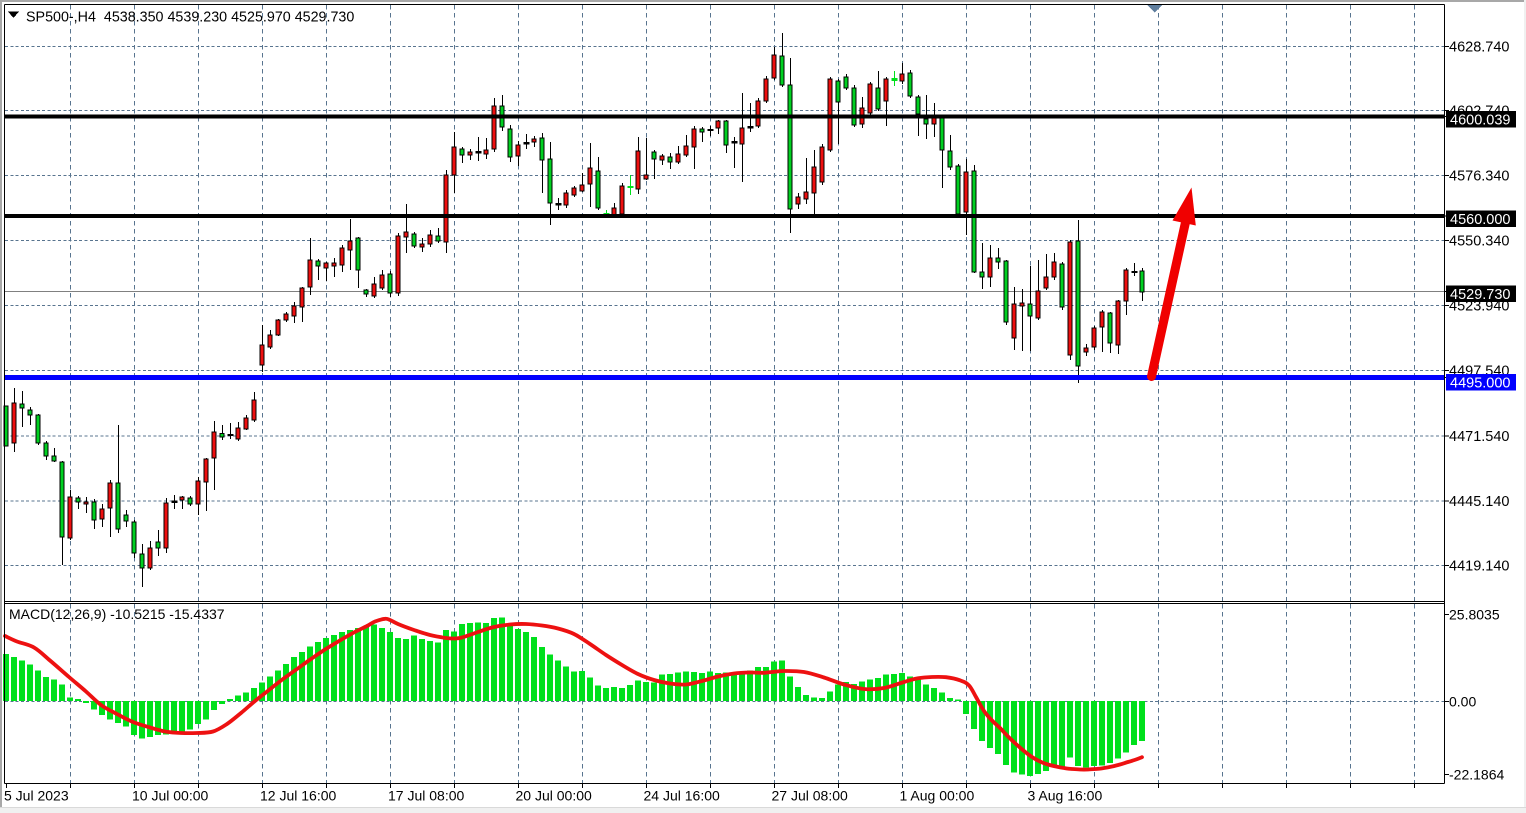  Describe the element at coordinates (1479, 437) in the screenshot. I see `svg-text: 4471.540` at that location.